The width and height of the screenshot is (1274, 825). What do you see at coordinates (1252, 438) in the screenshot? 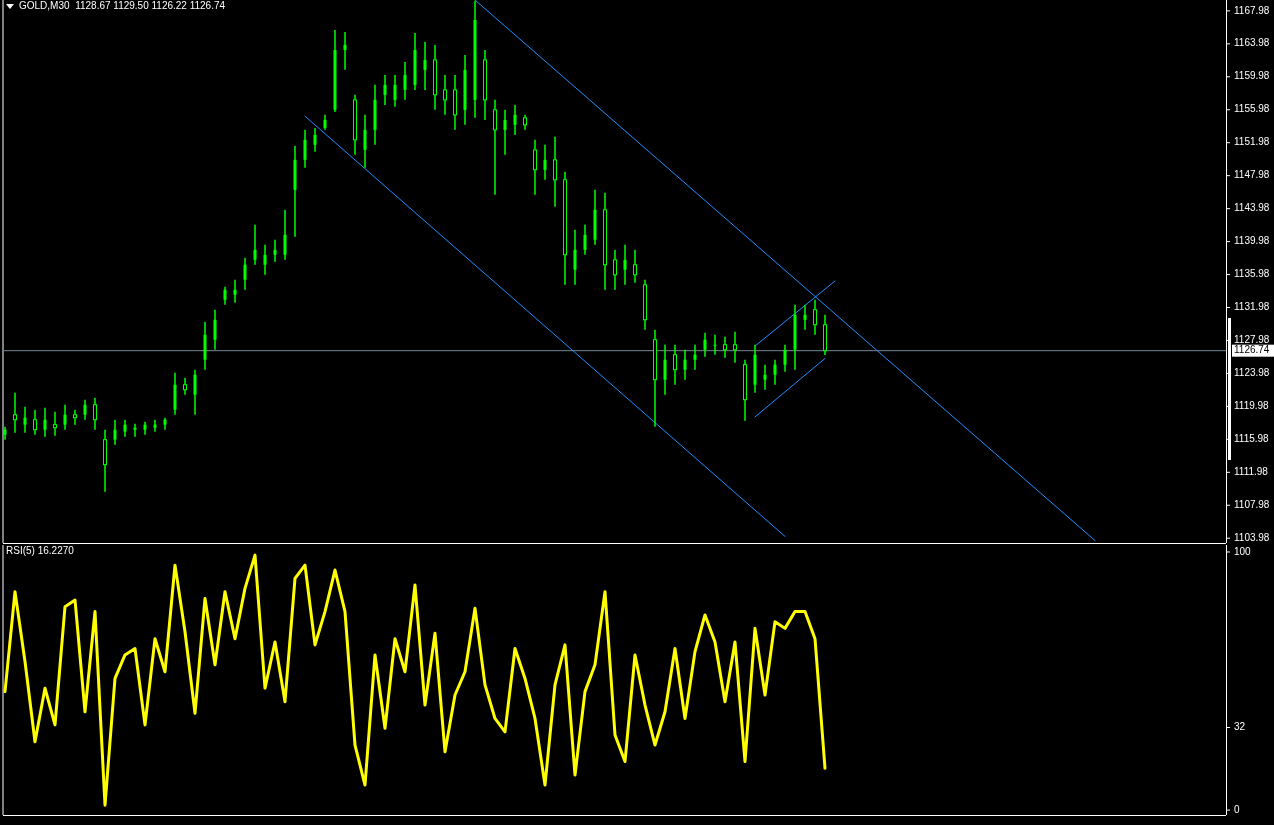
I see `y-tick-label: 1115.98` at bounding box center [1252, 438].